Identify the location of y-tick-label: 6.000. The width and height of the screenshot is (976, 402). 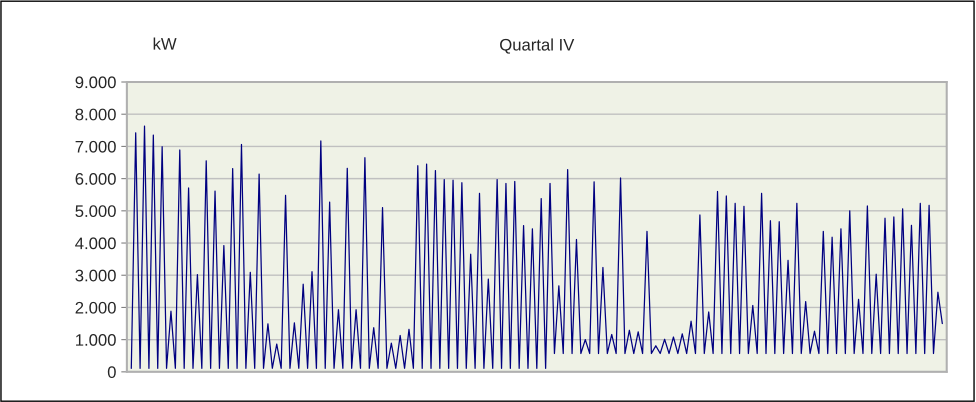
(96, 179).